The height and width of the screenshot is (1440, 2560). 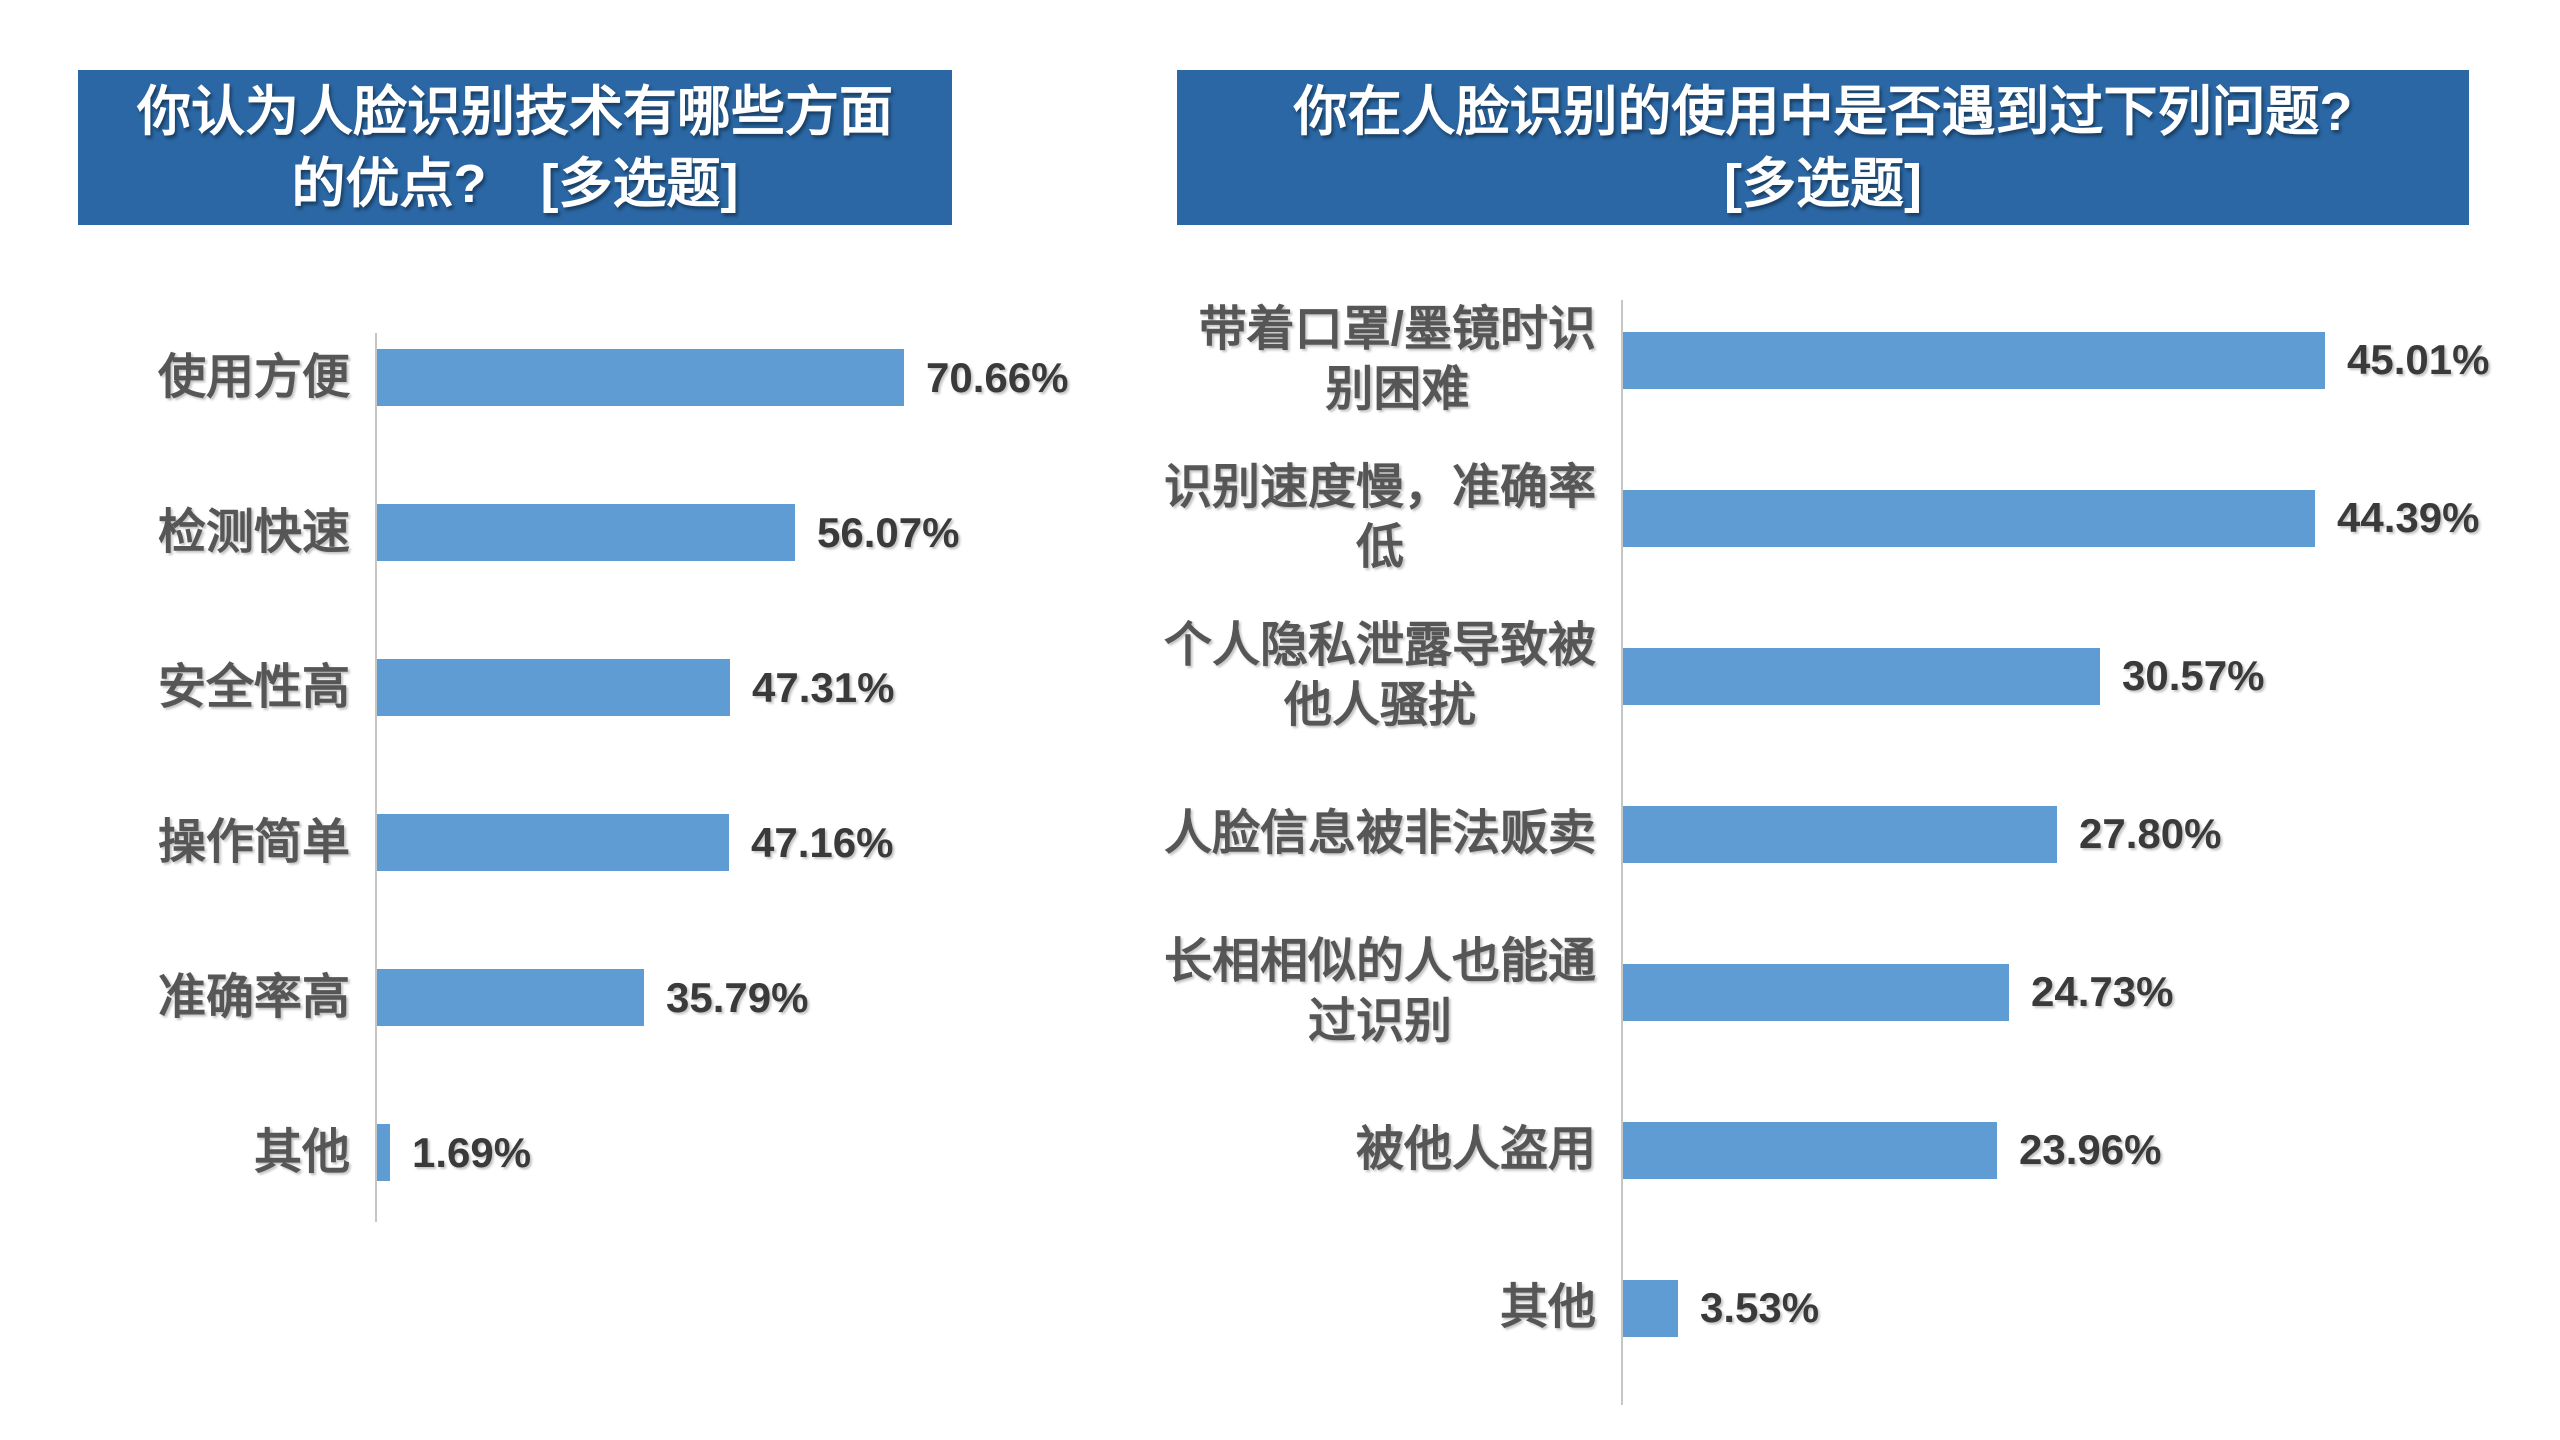 I want to click on category-label: 检测快速, so click(x=253, y=532).